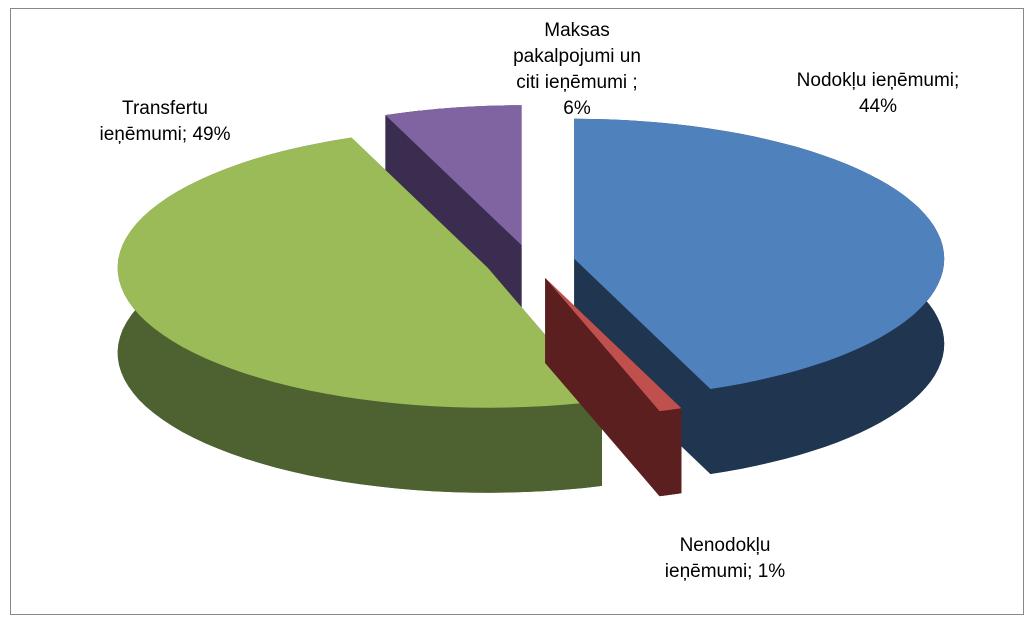  I want to click on slice, so click(613, 387).